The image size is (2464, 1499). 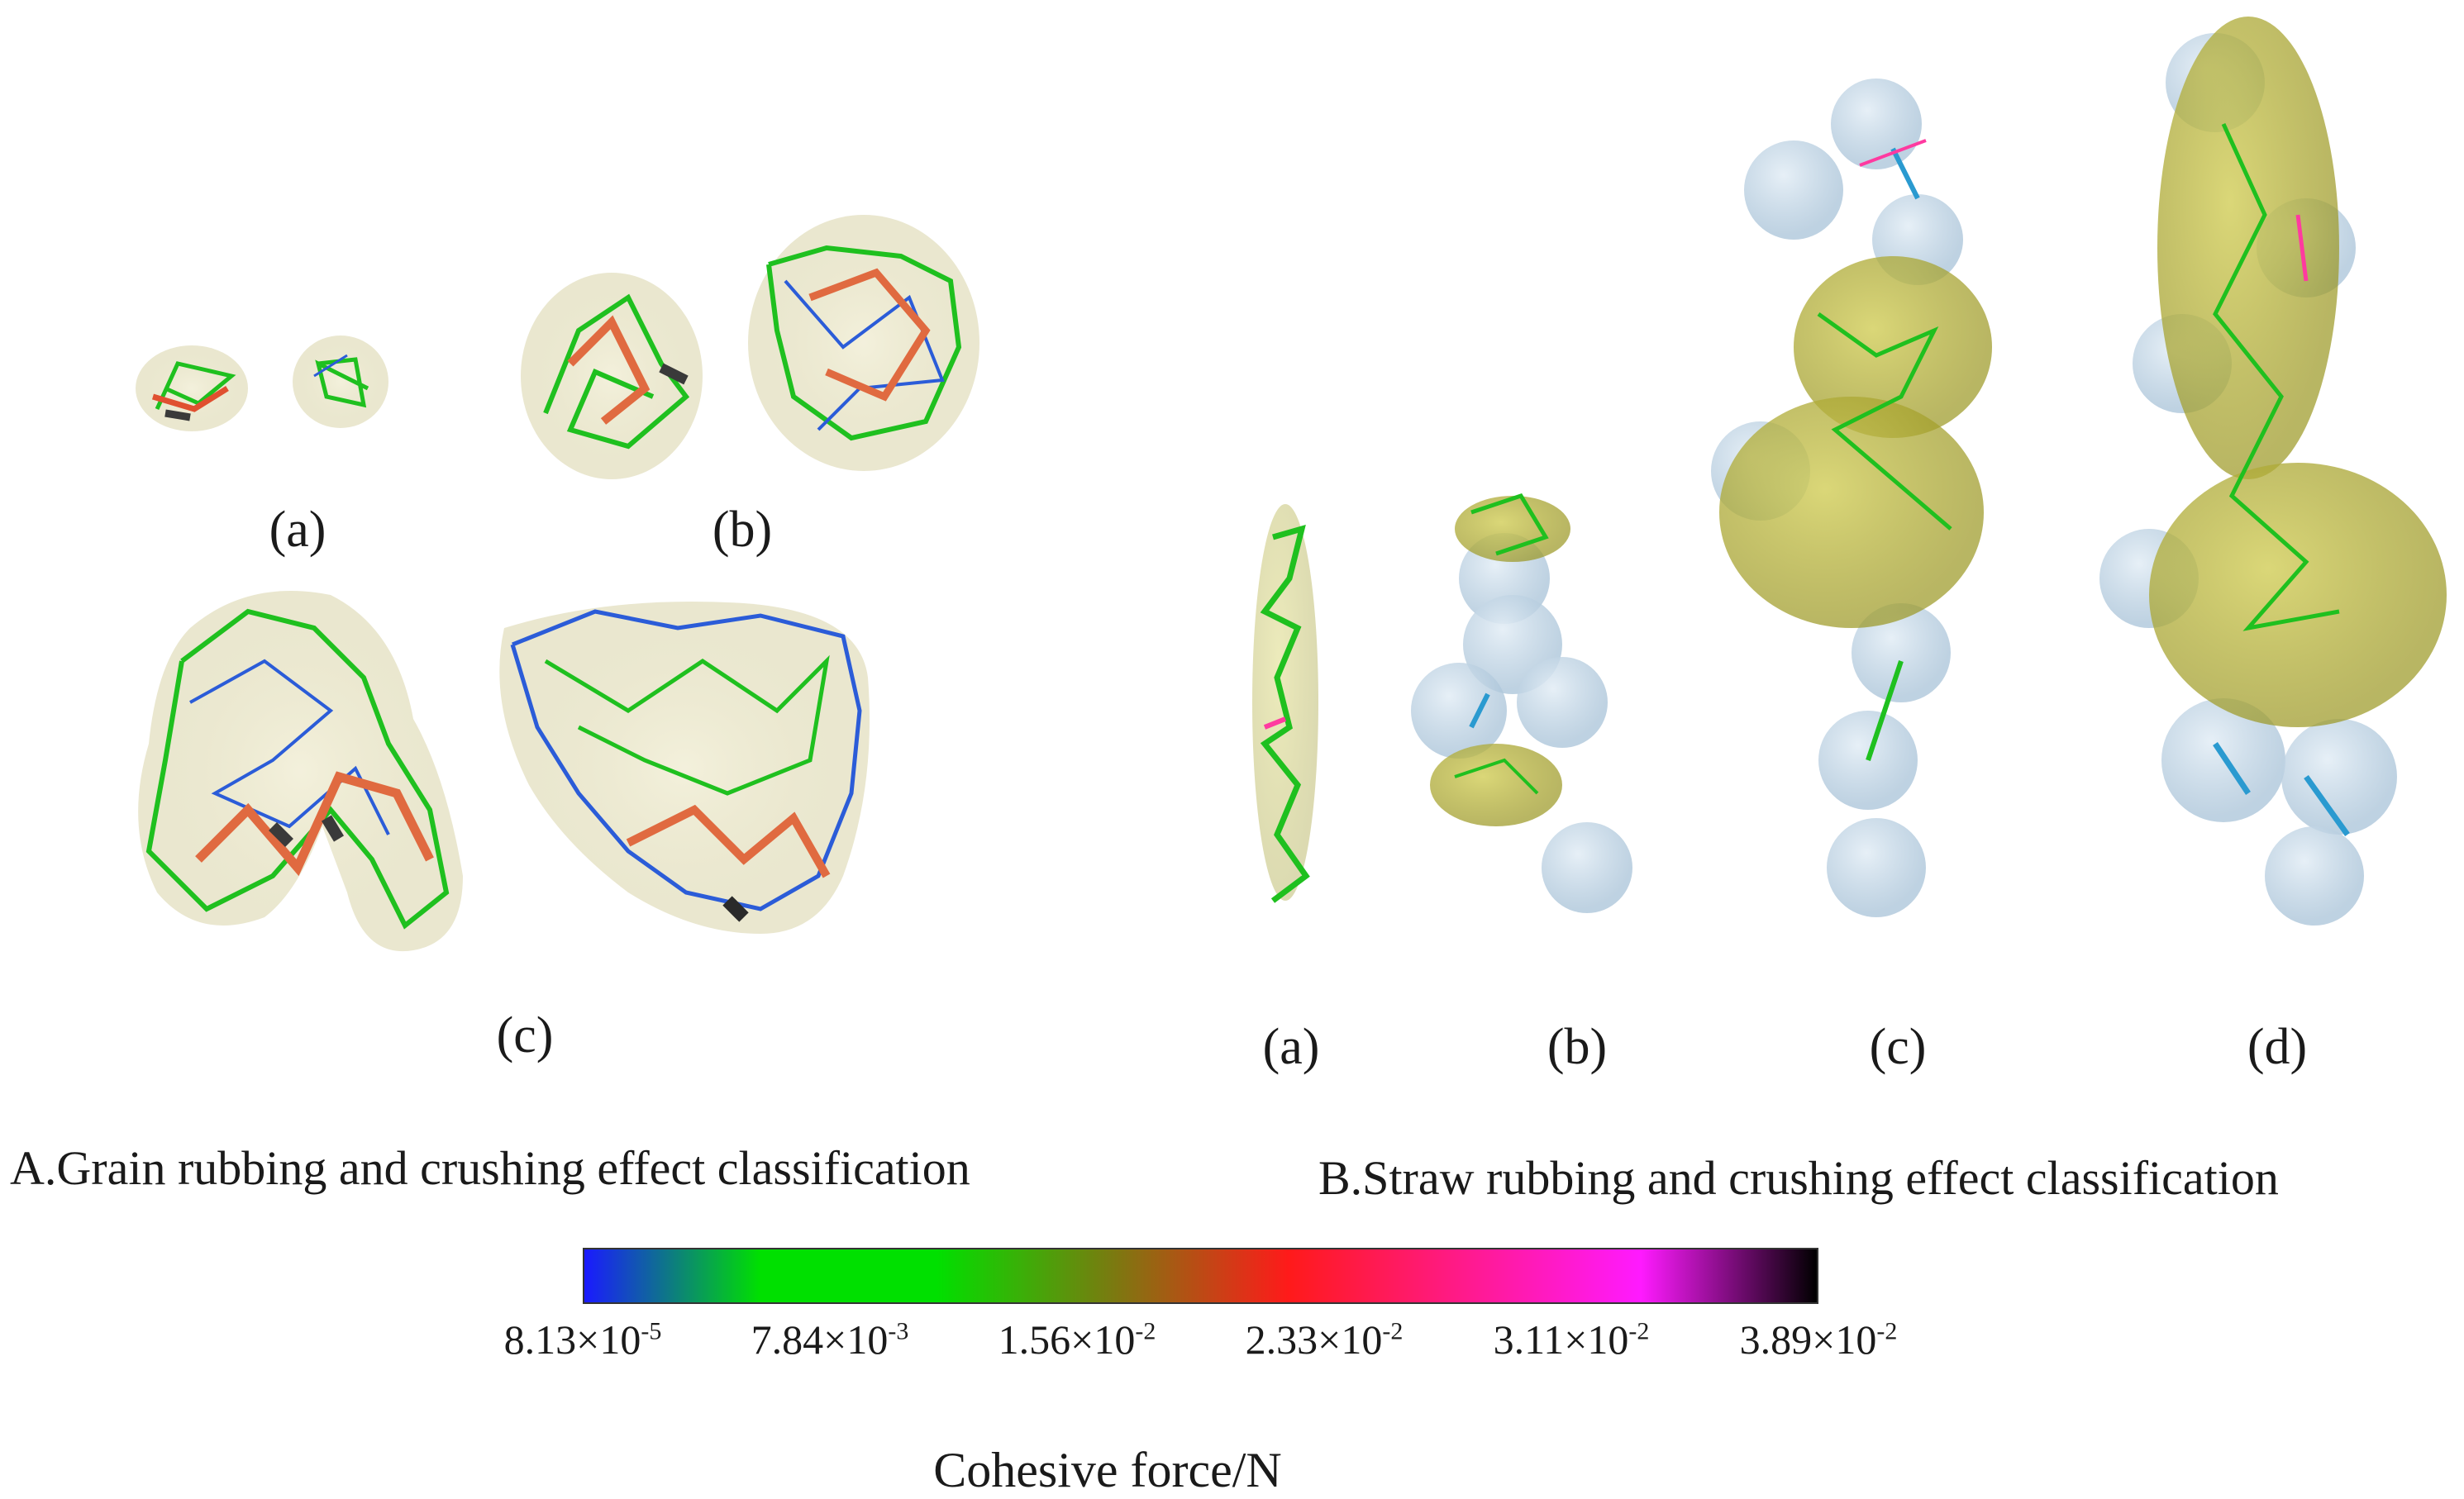 What do you see at coordinates (1285, 703) in the screenshot?
I see `straw-cluster-a` at bounding box center [1285, 703].